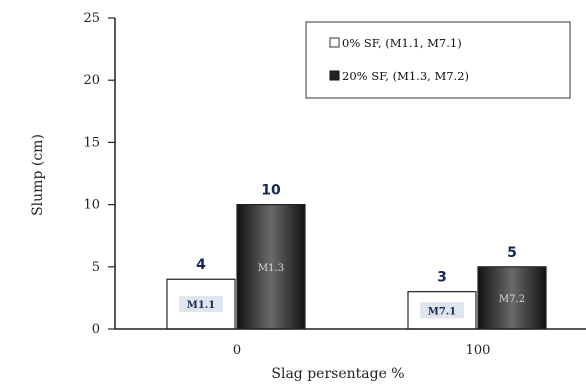  Describe the element at coordinates (405, 76) in the screenshot. I see `legend-entry-1: 20% SF, (M1.3, M7.2)` at that location.